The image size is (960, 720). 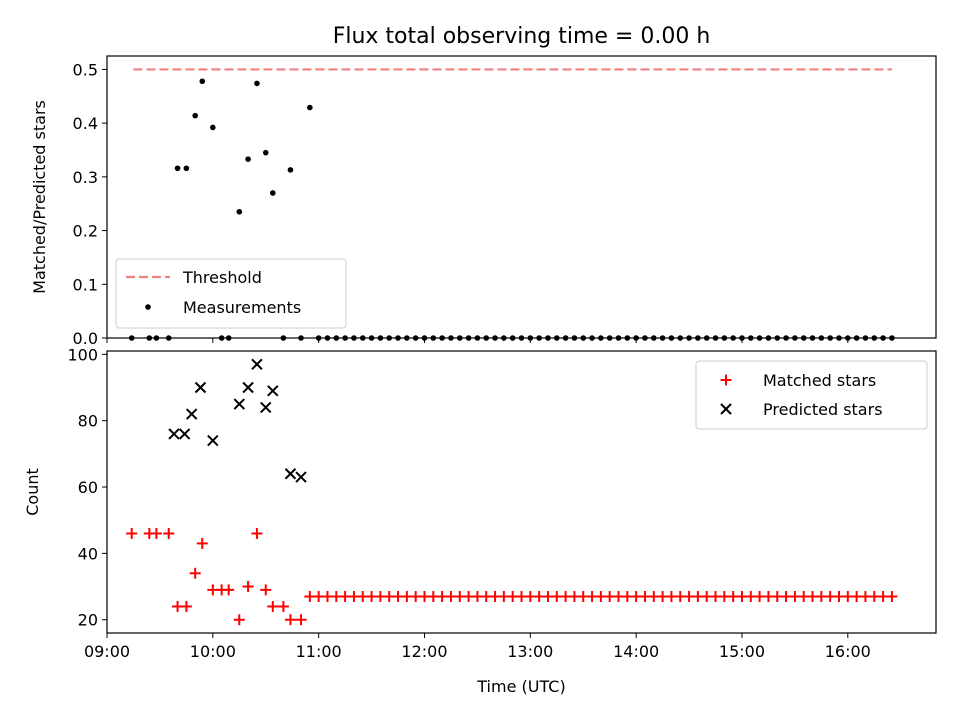 I want to click on y-tick-label: 0.0, so click(x=85, y=338).